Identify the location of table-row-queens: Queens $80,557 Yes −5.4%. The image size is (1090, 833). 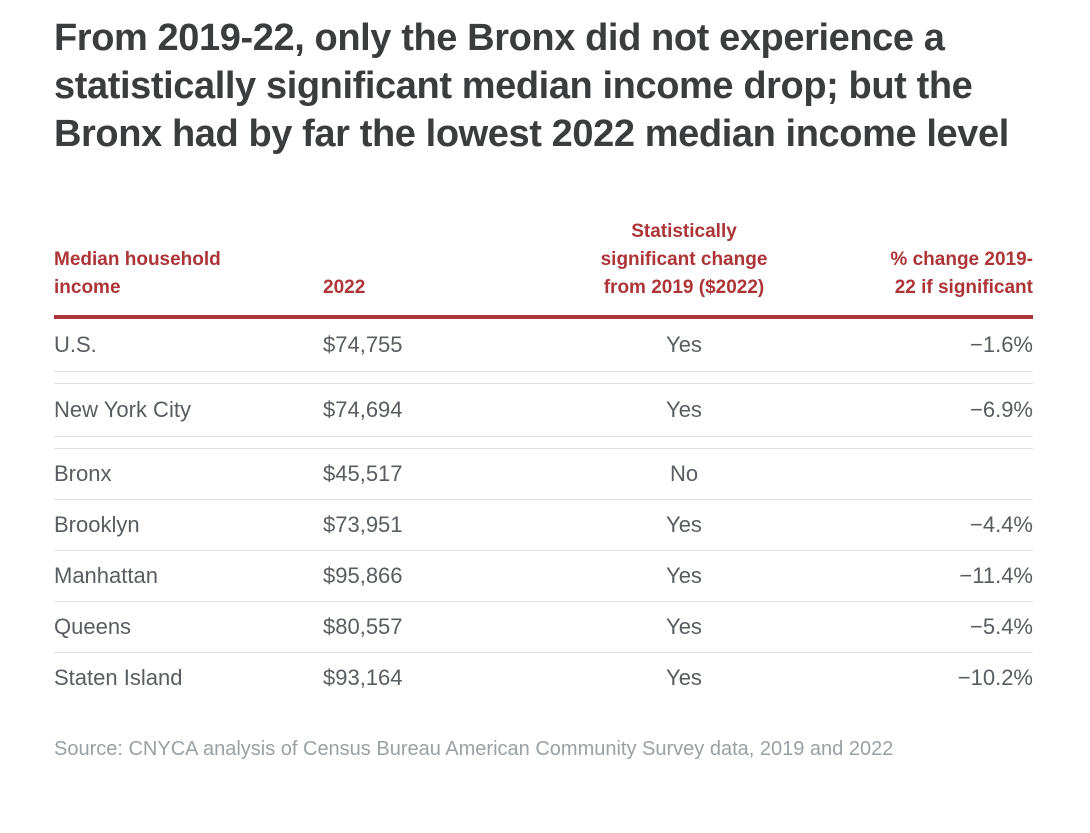
(543, 627).